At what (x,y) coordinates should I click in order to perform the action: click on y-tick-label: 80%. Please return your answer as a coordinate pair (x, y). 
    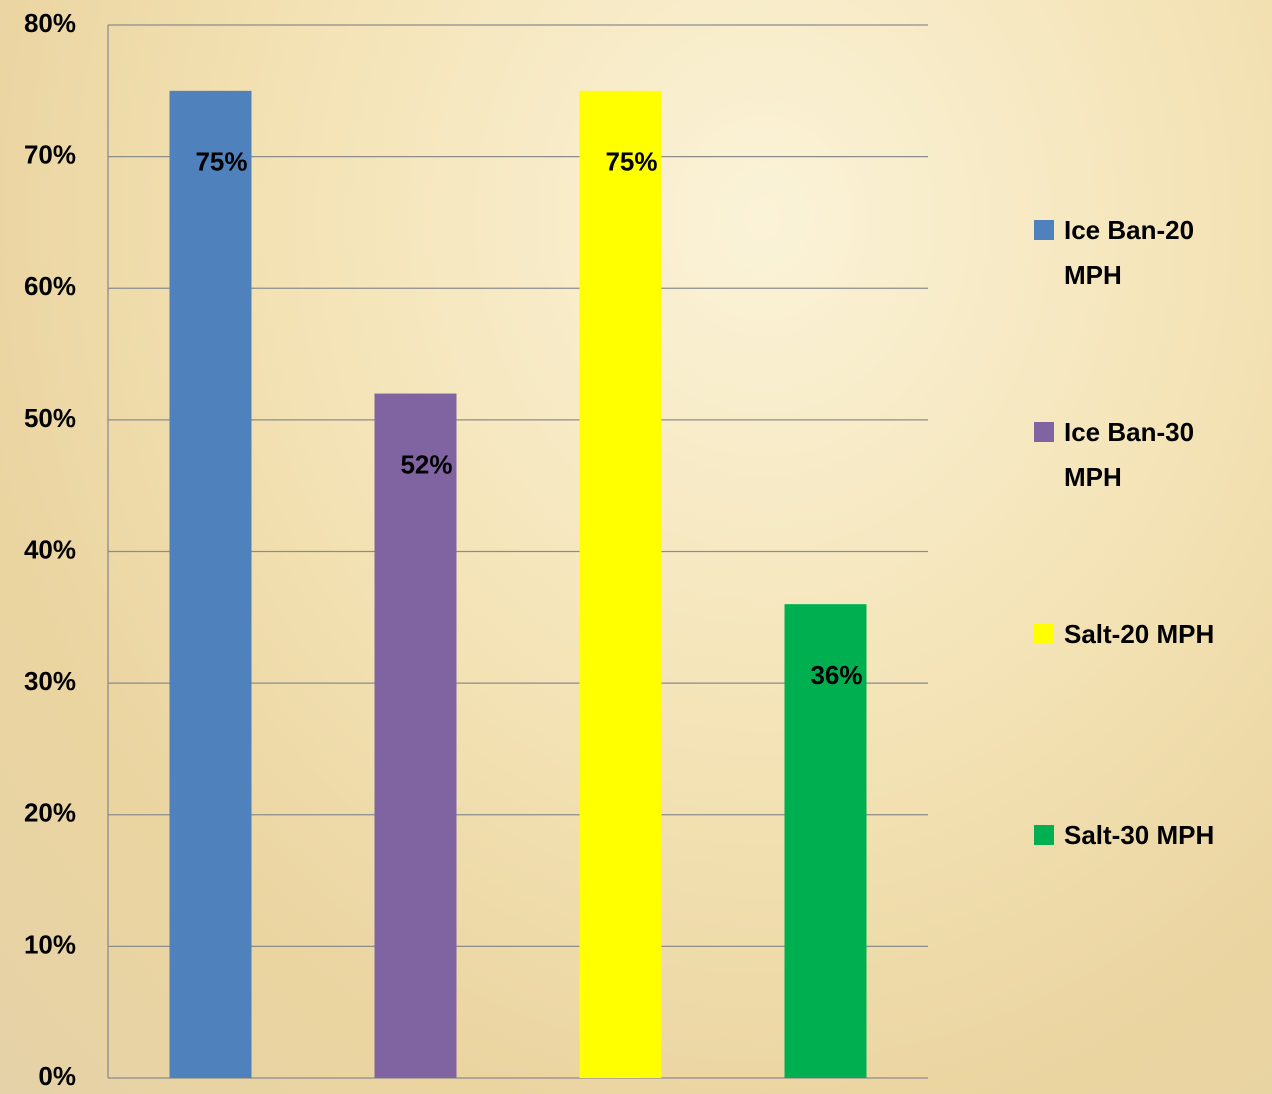
    Looking at the image, I should click on (50, 23).